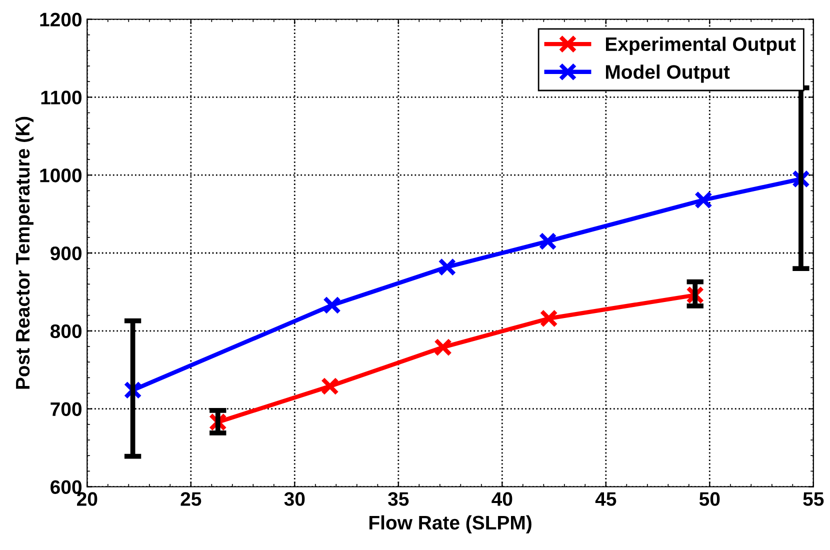  I want to click on y-tick-label: 1100, so click(61, 97).